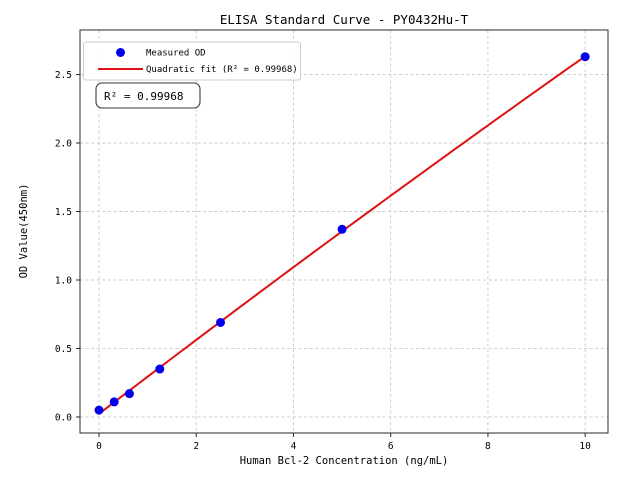  Describe the element at coordinates (99, 446) in the screenshot. I see `x-tick-label: 0` at that location.